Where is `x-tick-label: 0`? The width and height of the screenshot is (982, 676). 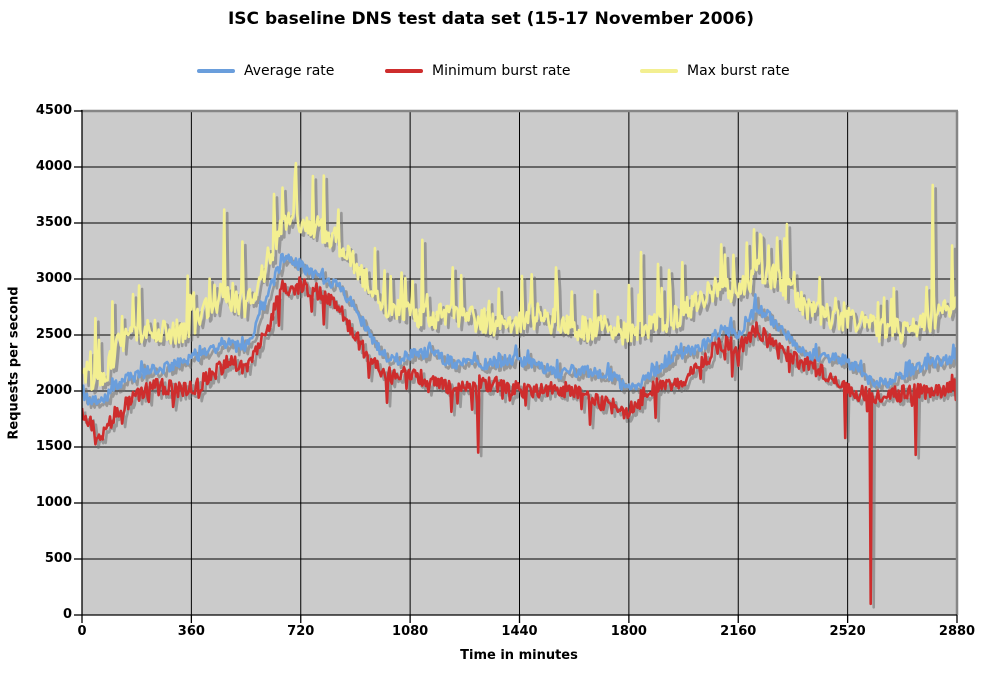
x-tick-label: 0 is located at coordinates (82, 631).